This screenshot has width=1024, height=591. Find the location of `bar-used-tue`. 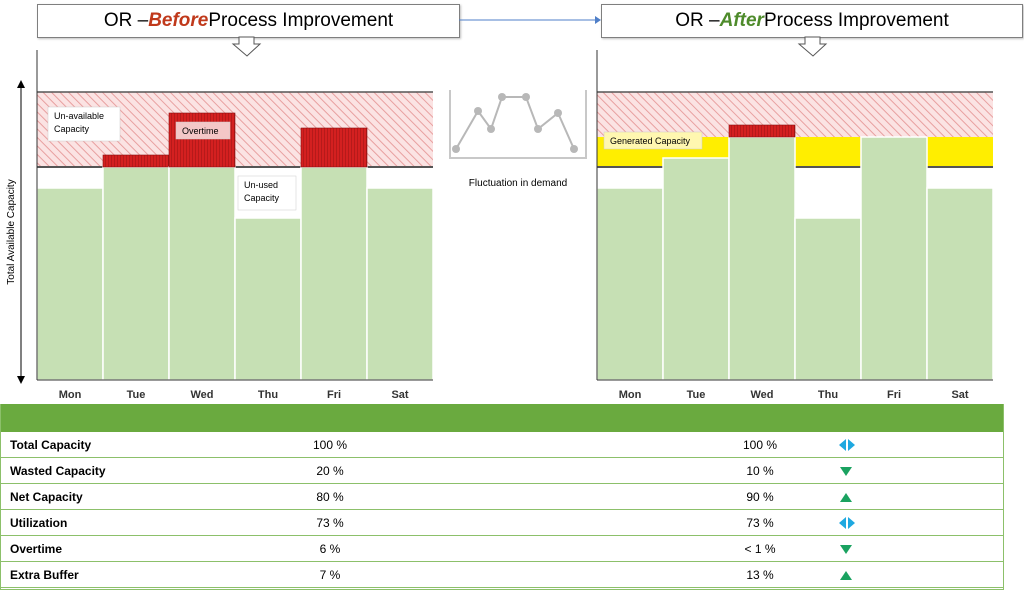

bar-used-tue is located at coordinates (136, 273).